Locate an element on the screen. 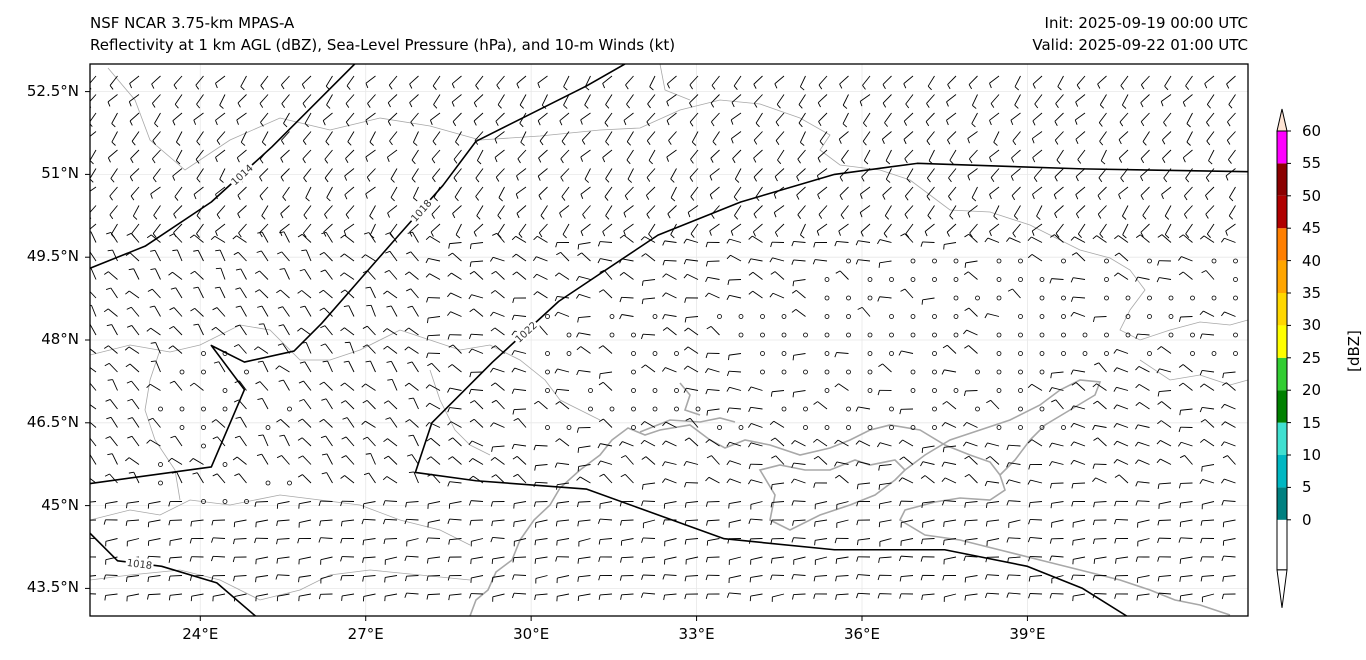 The height and width of the screenshot is (660, 1366). lon-tick-label: 27°E is located at coordinates (365, 634).